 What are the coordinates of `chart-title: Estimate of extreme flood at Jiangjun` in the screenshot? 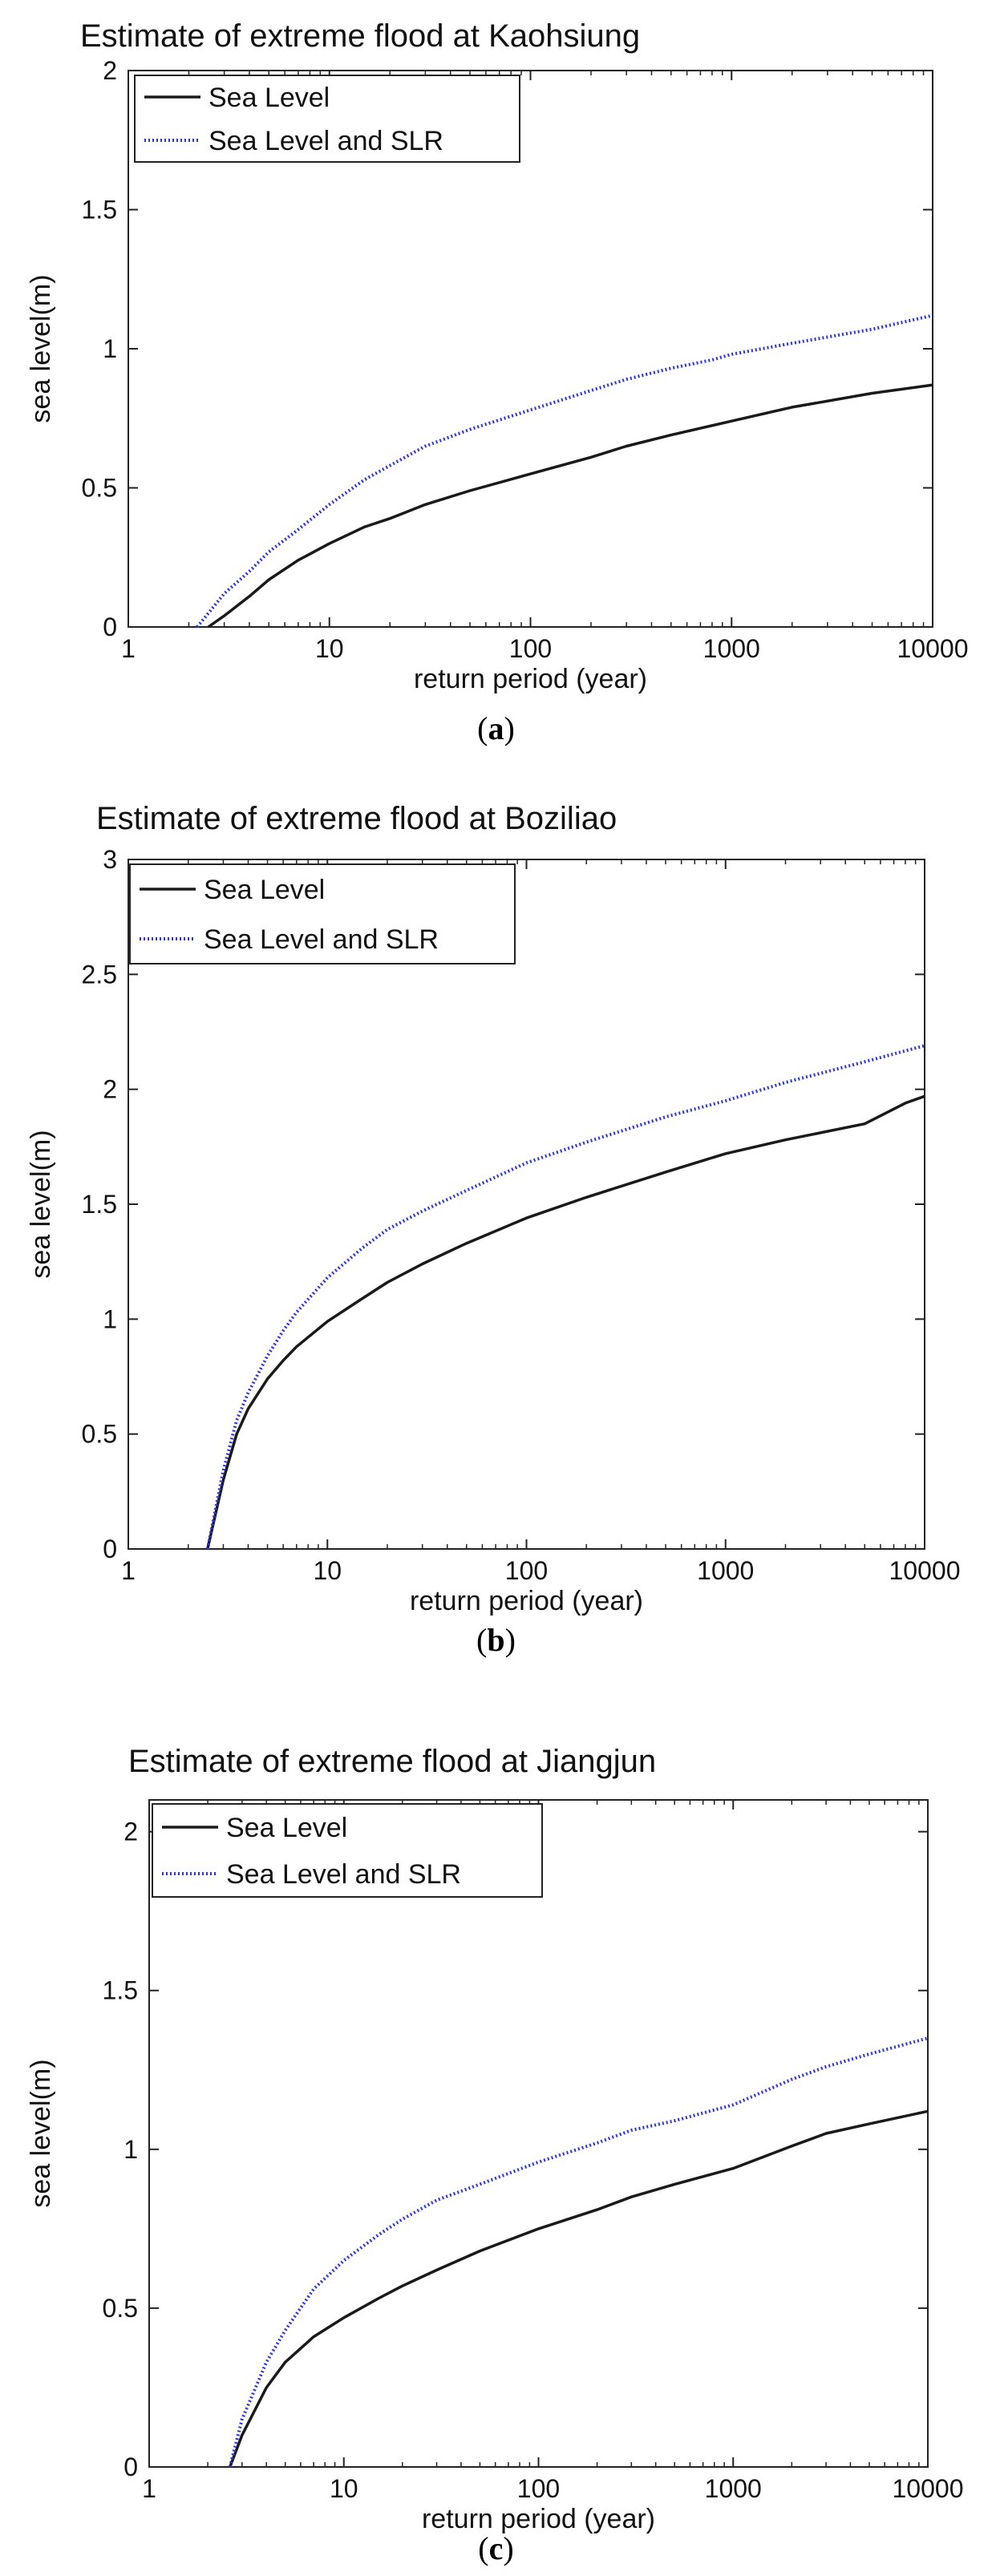 It's located at (392, 1761).